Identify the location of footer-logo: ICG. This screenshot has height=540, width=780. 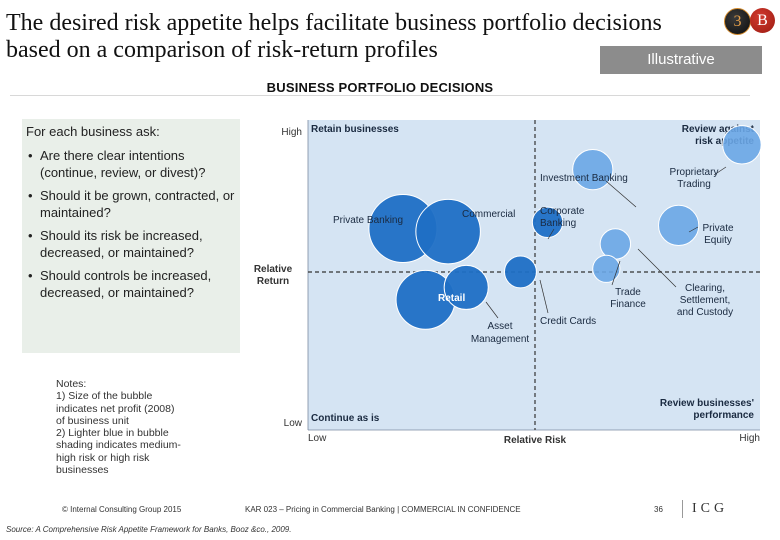
(709, 509).